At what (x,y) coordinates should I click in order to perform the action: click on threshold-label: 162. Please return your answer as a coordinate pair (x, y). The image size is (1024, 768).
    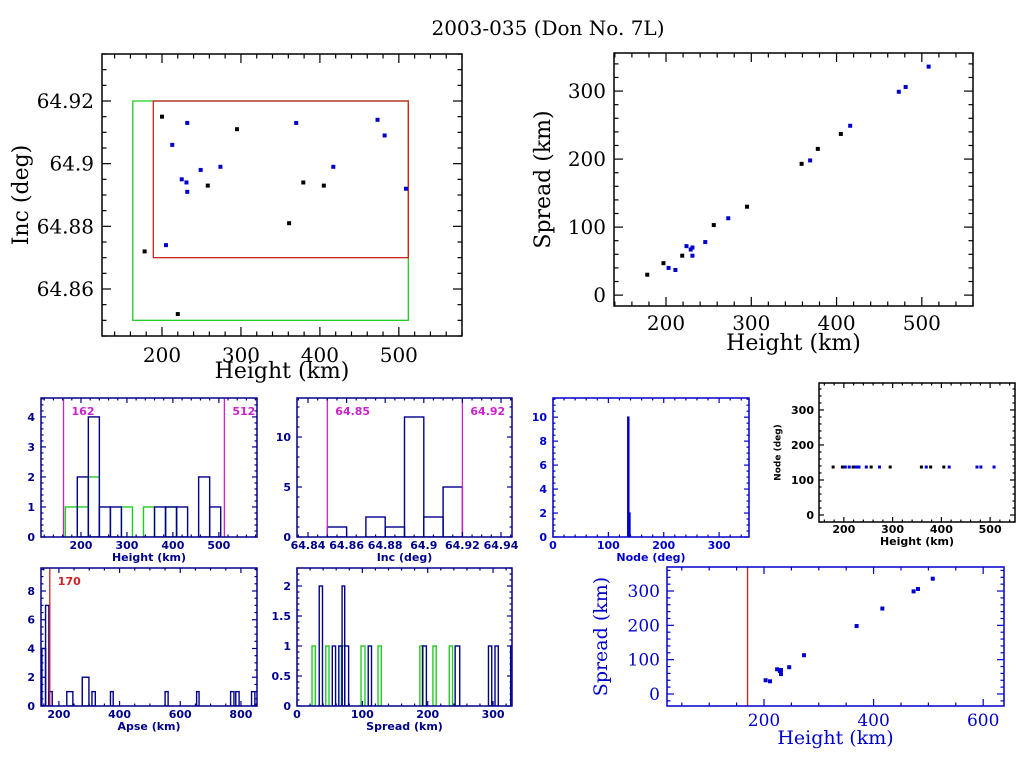
    Looking at the image, I should click on (83, 411).